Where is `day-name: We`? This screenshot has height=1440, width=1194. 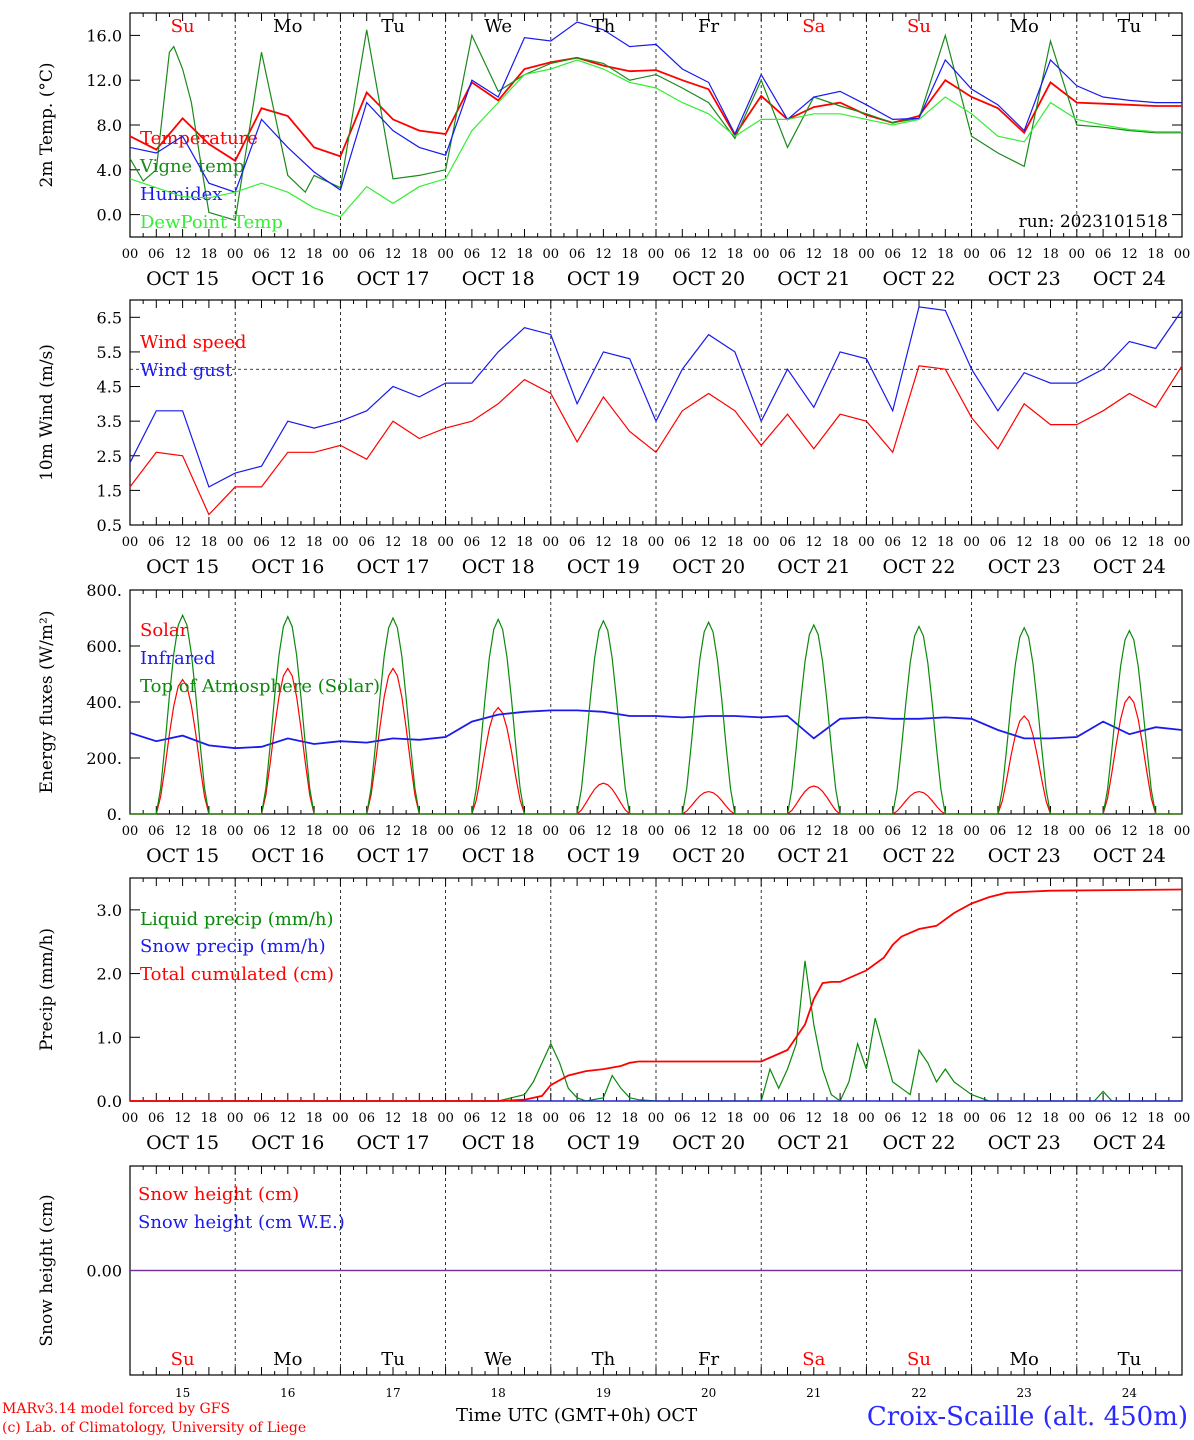 day-name: We is located at coordinates (498, 26).